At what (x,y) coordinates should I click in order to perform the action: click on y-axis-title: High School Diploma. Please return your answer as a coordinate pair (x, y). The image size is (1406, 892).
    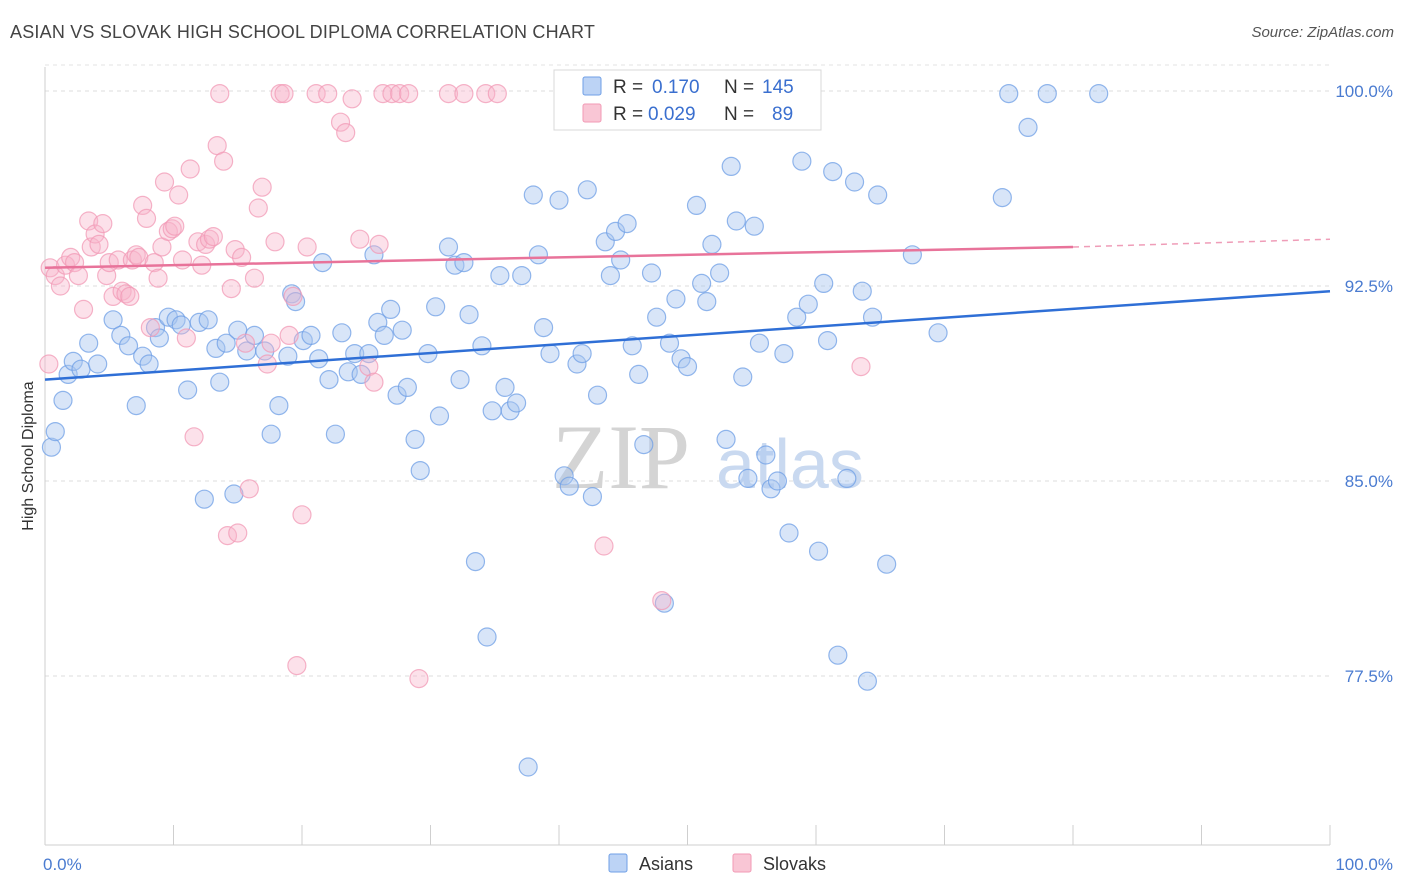
    Looking at the image, I should click on (28, 456).